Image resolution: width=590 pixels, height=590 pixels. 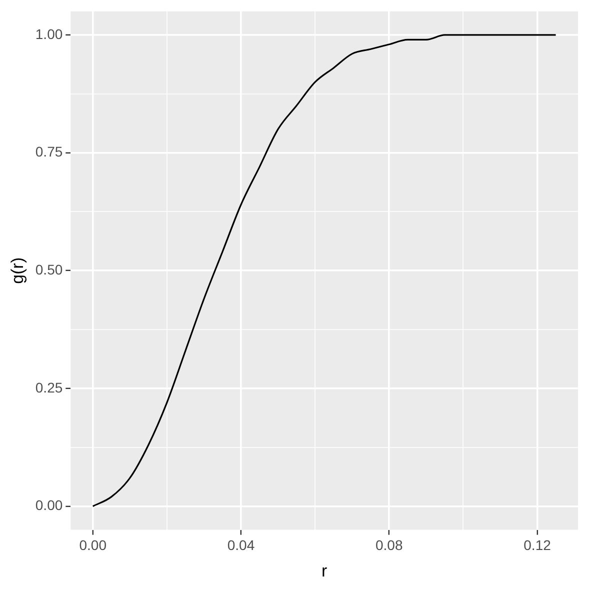 I want to click on x-tick-label: 0.00, so click(x=93, y=545).